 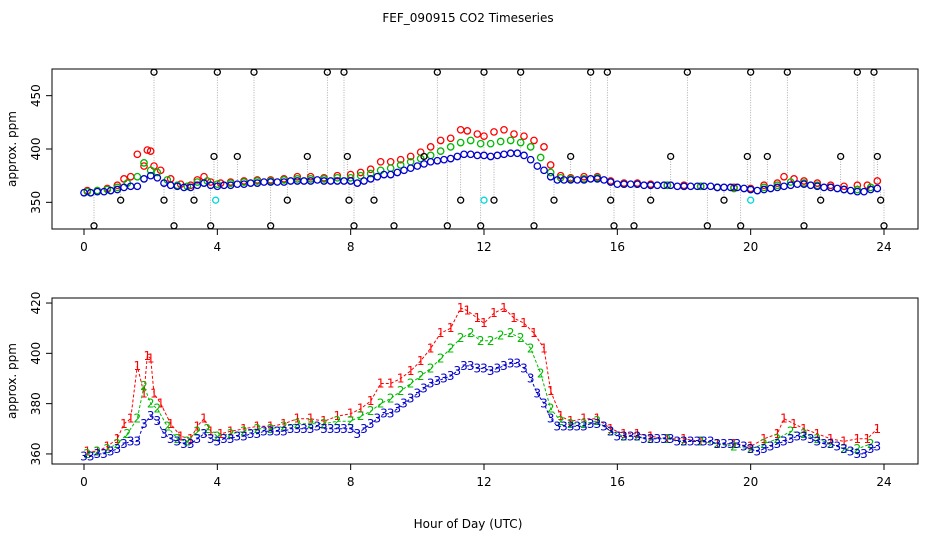 I want to click on y-tick-label: 350, so click(x=36, y=202).